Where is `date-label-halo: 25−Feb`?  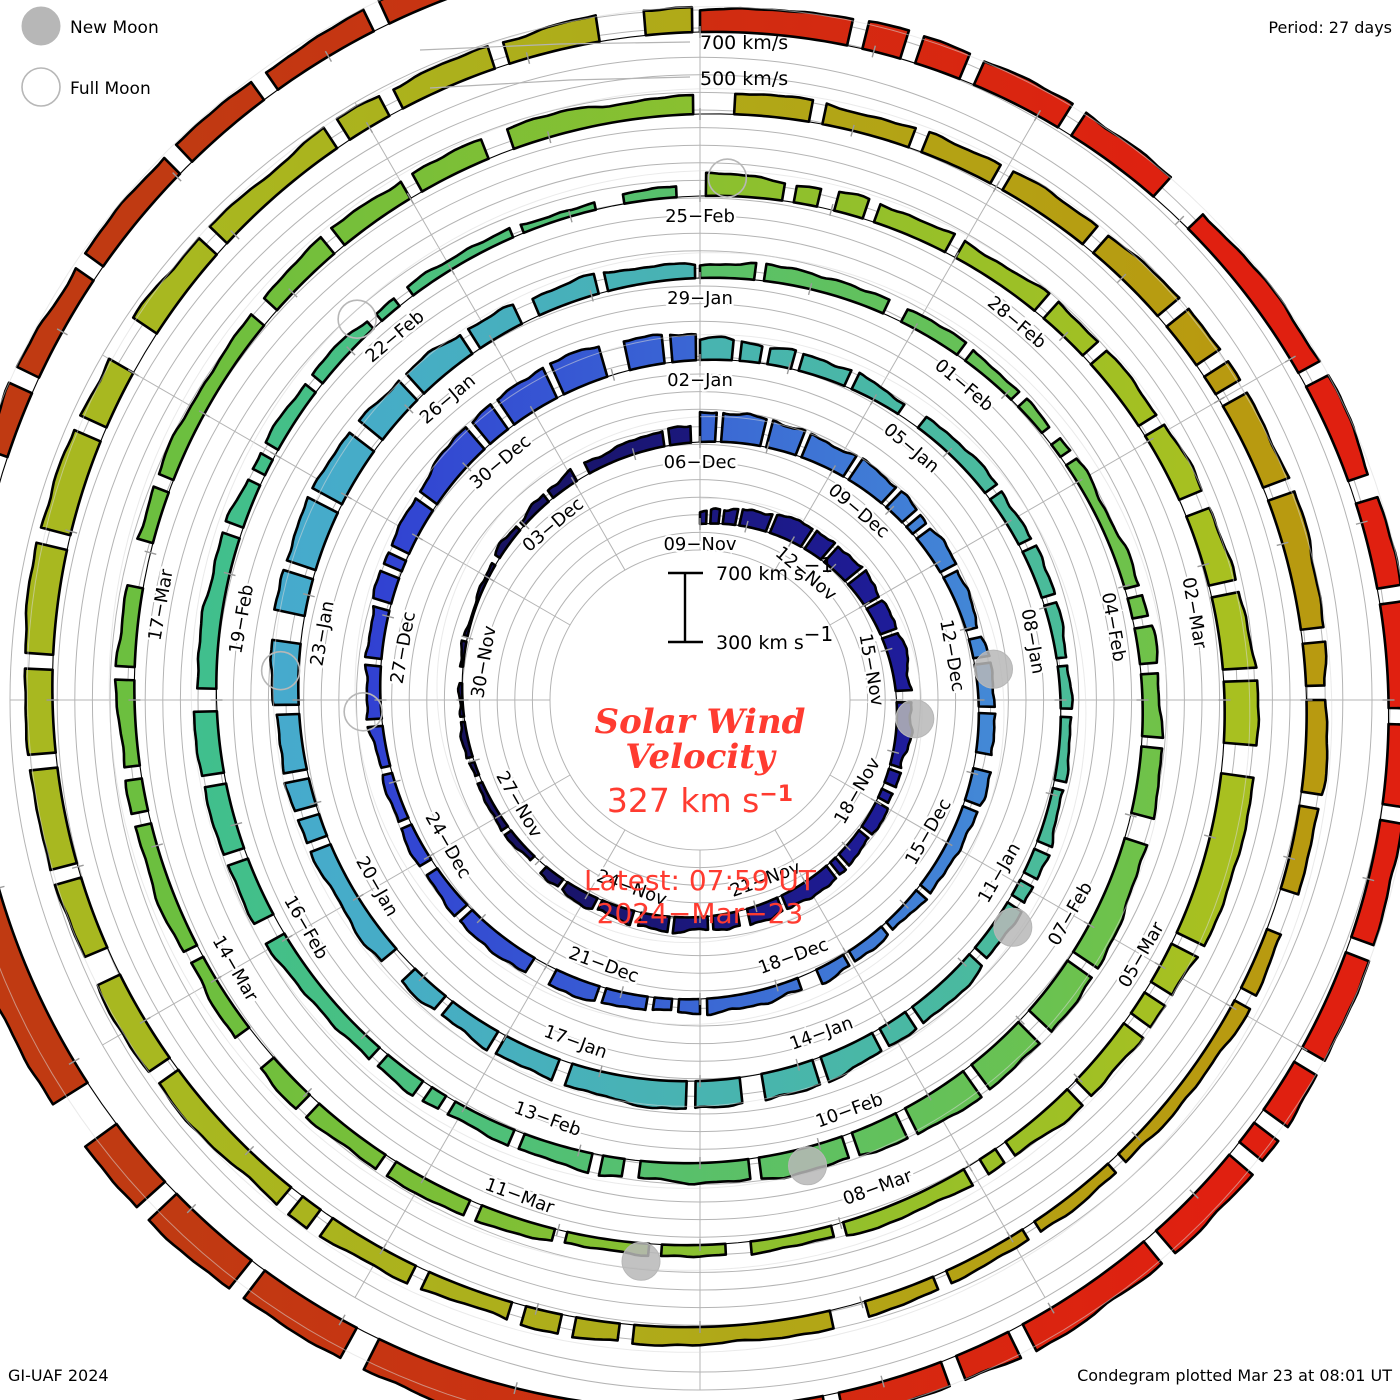
date-label-halo: 25−Feb is located at coordinates (700, 216).